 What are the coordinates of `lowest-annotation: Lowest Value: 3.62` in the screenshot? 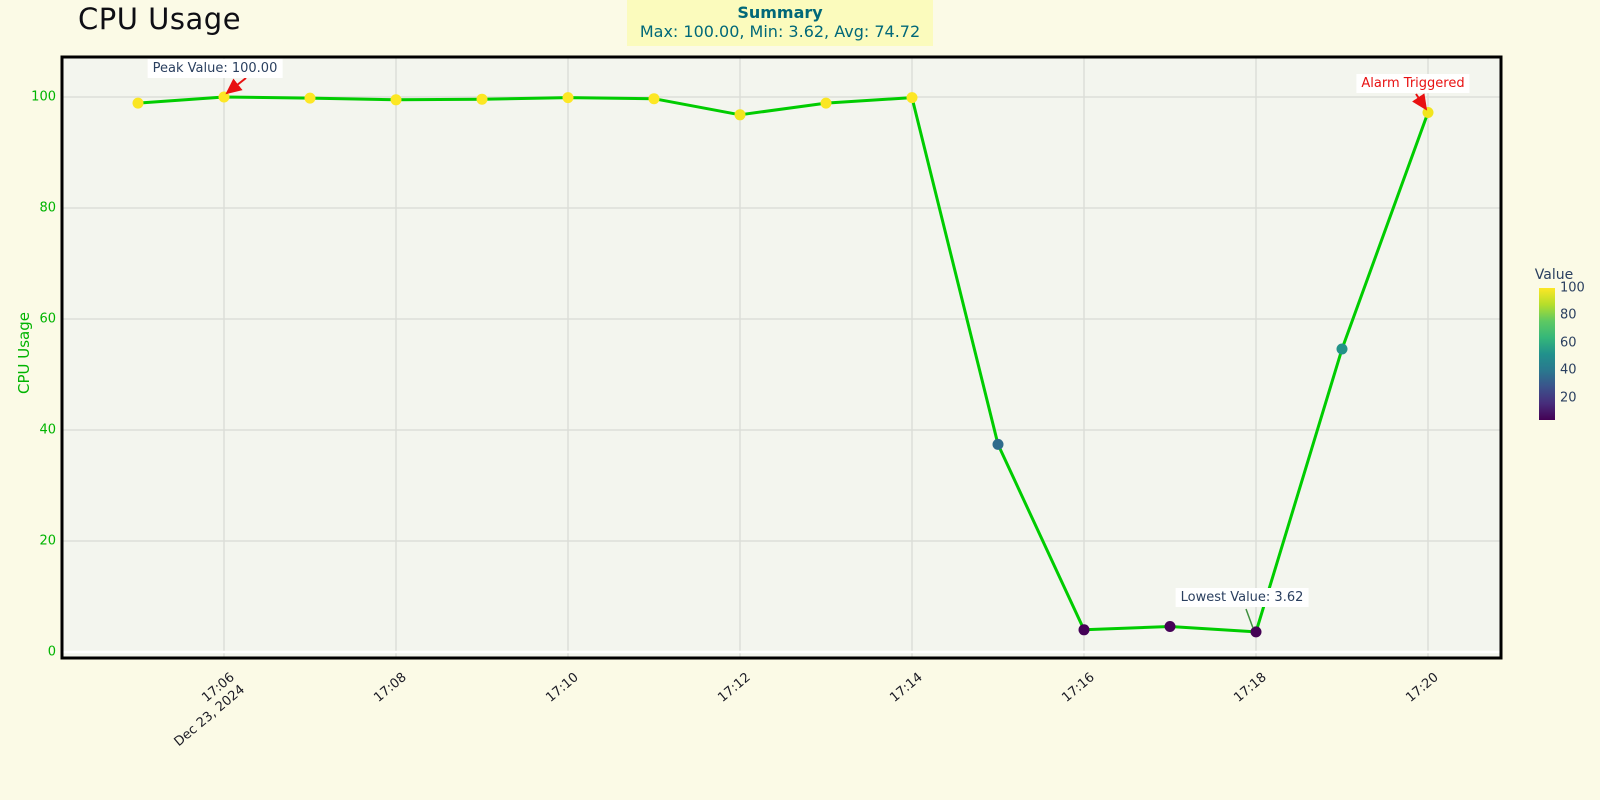 It's located at (1242, 597).